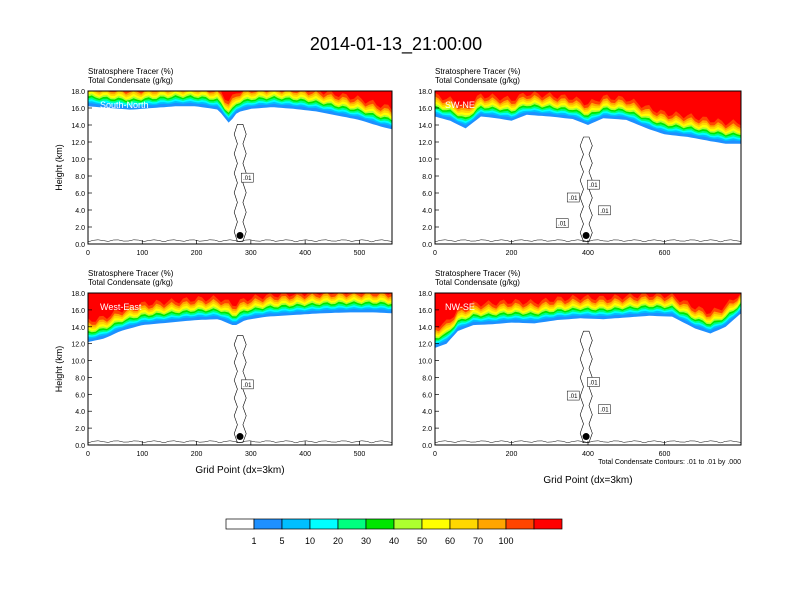 This screenshot has height=612, width=792. Describe the element at coordinates (505, 541) in the screenshot. I see `colorbar-label: 100` at that location.